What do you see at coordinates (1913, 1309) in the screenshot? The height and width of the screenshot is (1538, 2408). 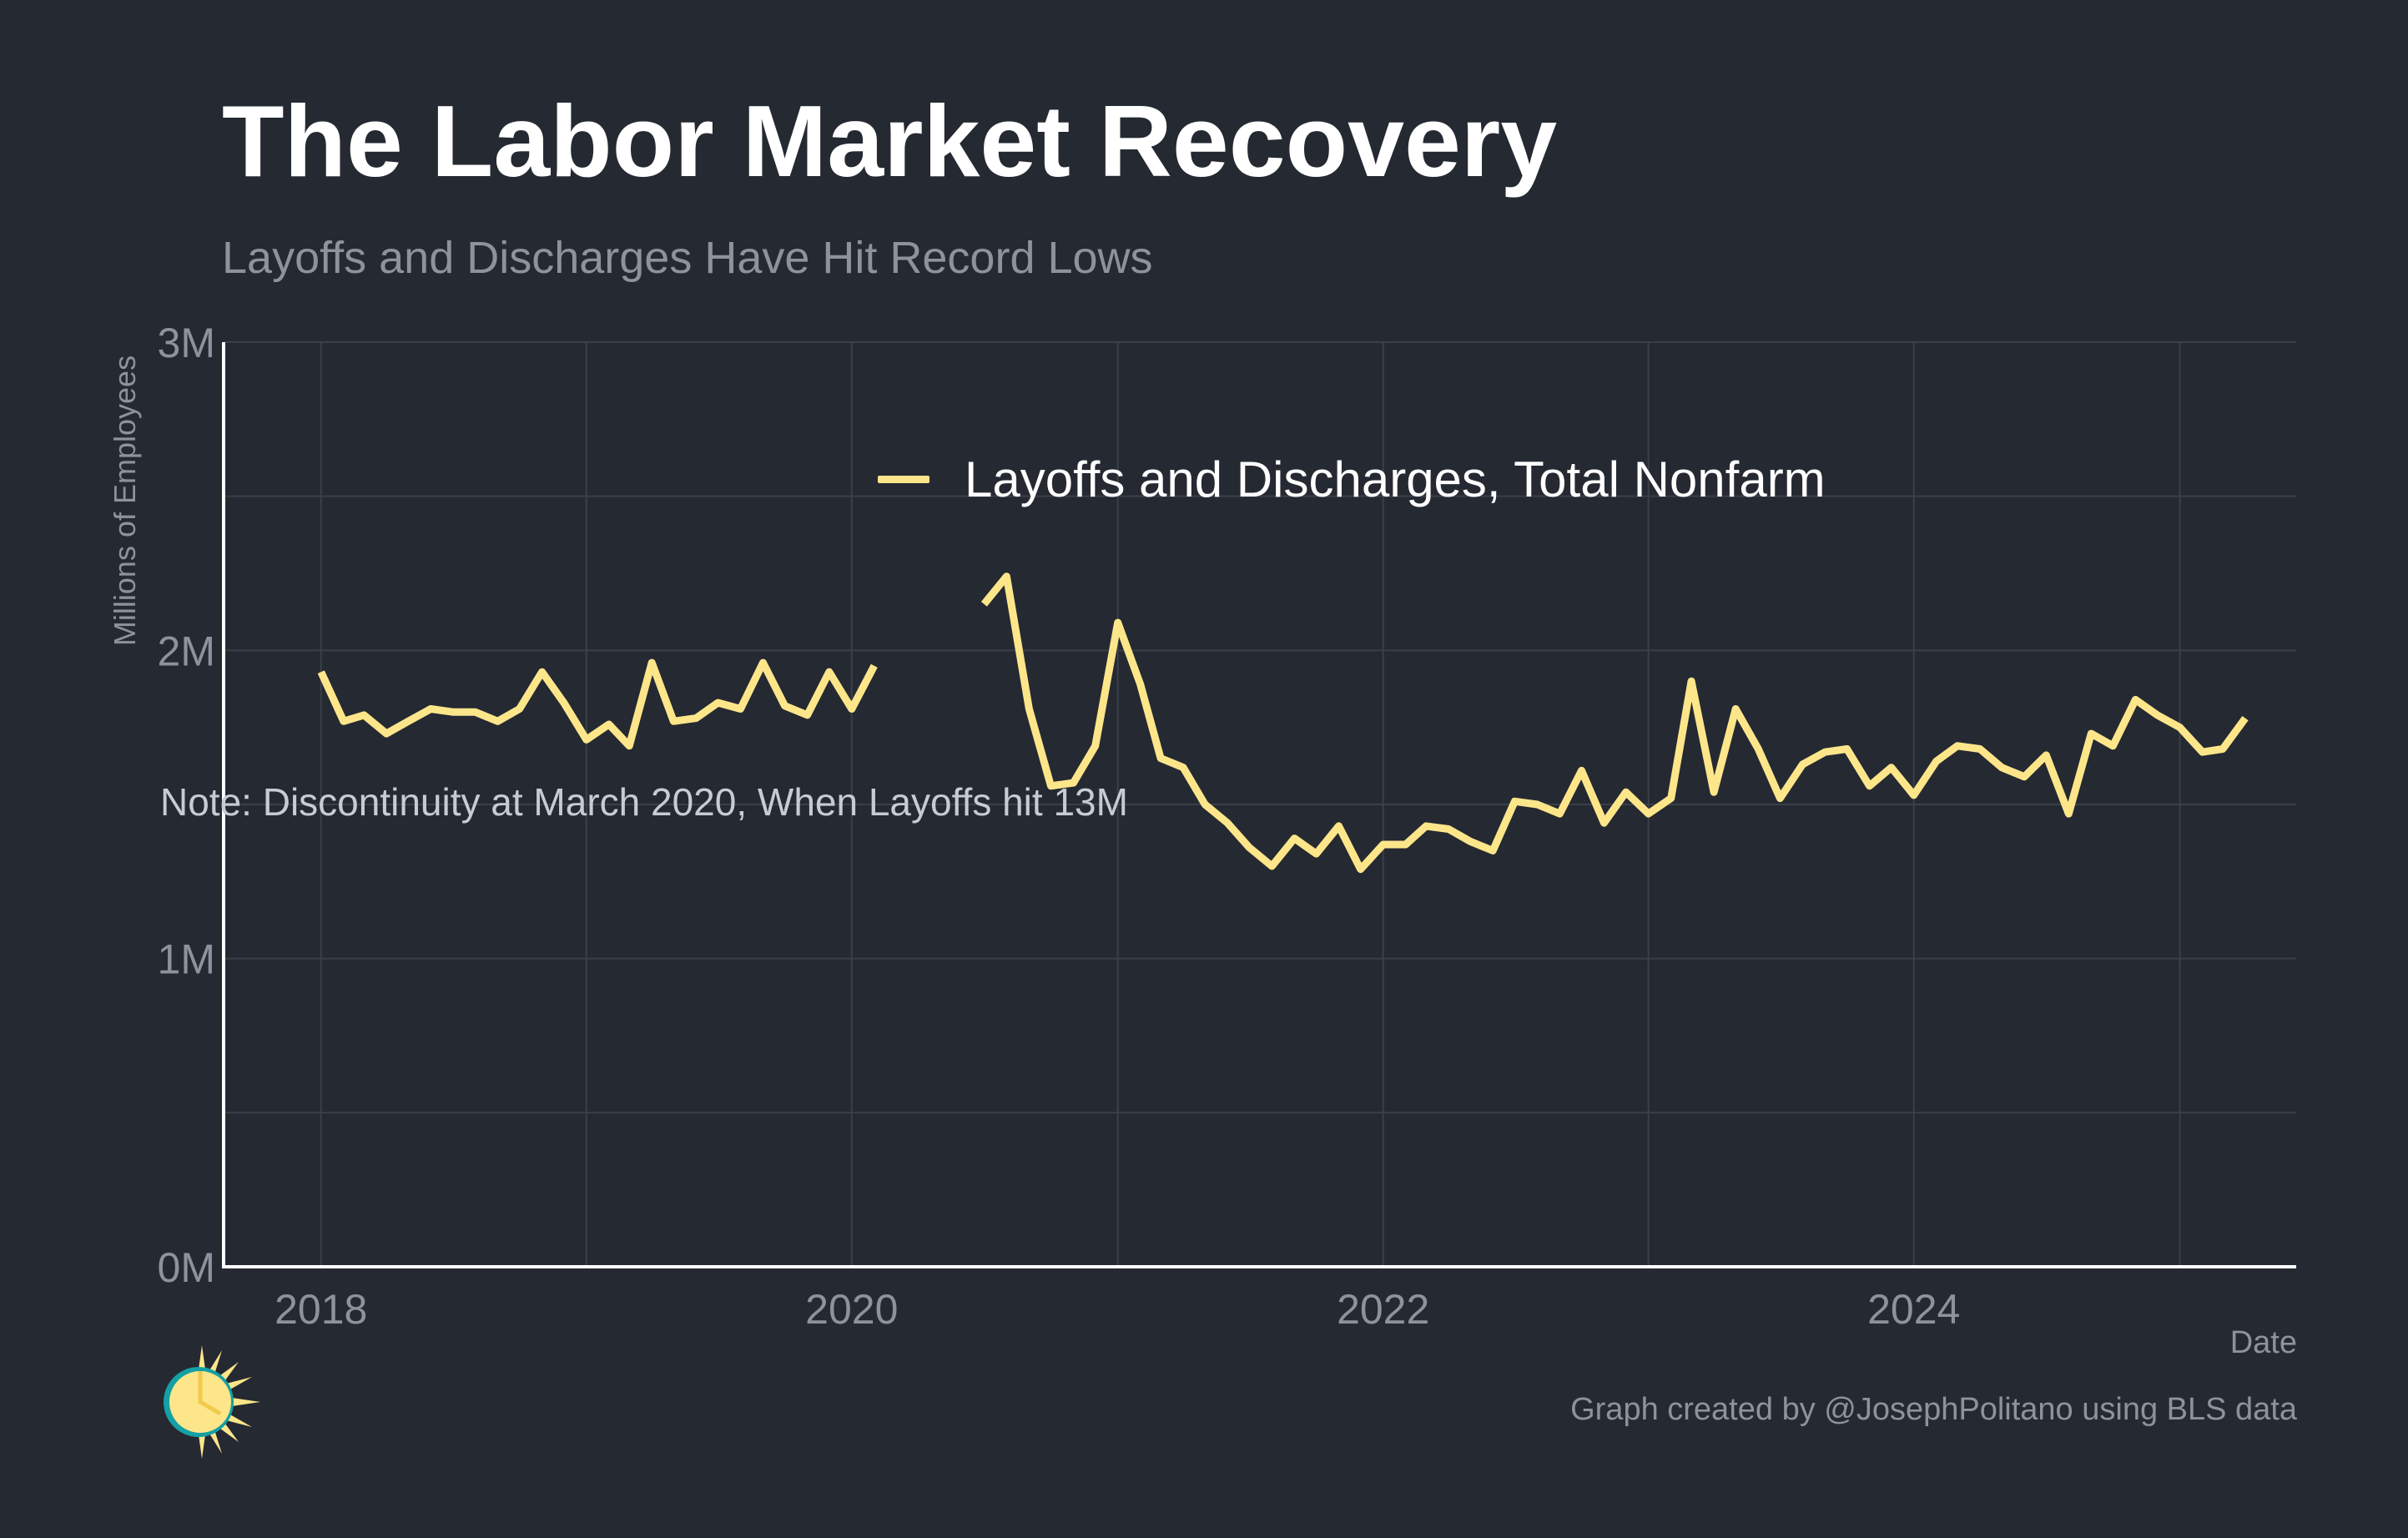 I see `x-tick-label: 2024` at bounding box center [1913, 1309].